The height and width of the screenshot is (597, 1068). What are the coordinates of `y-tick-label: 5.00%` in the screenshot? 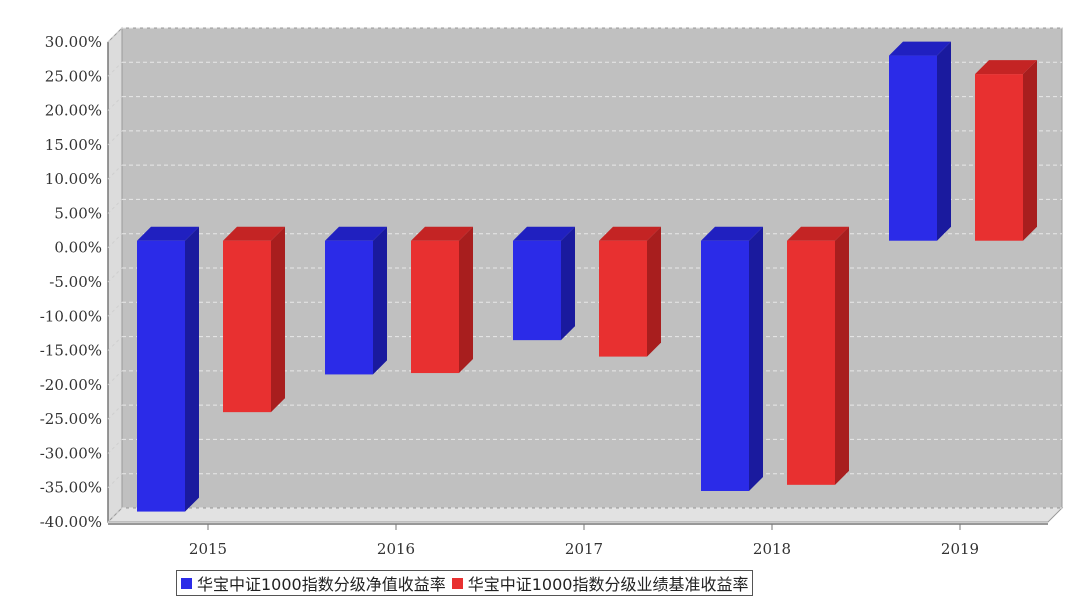 It's located at (78, 213).